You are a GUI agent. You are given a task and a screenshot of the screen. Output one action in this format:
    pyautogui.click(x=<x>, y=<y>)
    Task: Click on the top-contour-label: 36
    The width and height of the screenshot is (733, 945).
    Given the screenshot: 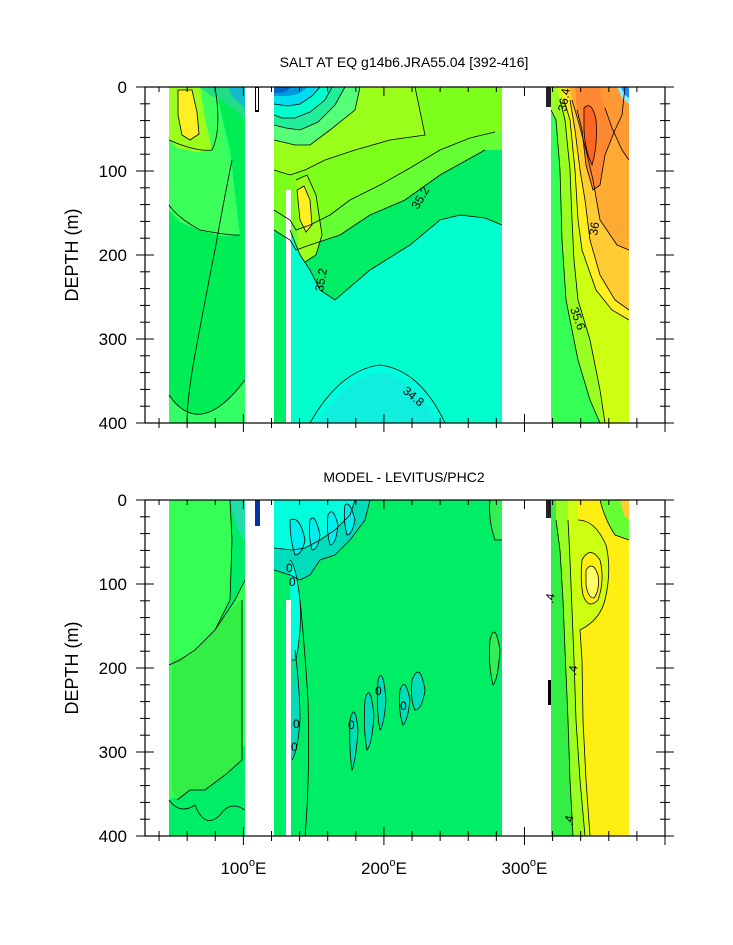 What is the action you would take?
    pyautogui.click(x=594, y=229)
    